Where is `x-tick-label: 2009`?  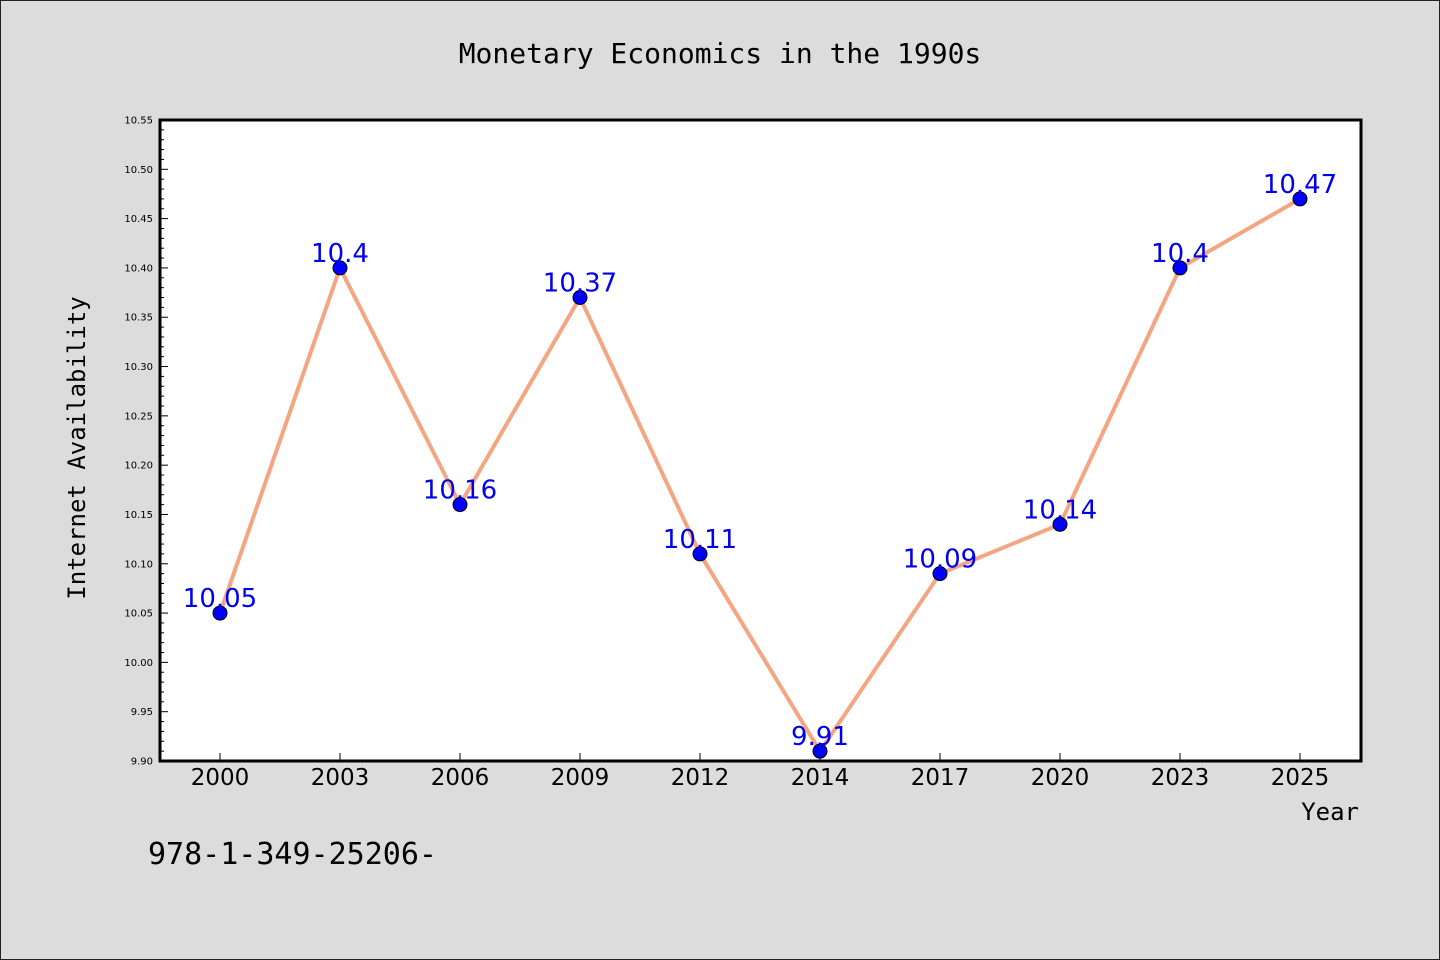 x-tick-label: 2009 is located at coordinates (580, 778).